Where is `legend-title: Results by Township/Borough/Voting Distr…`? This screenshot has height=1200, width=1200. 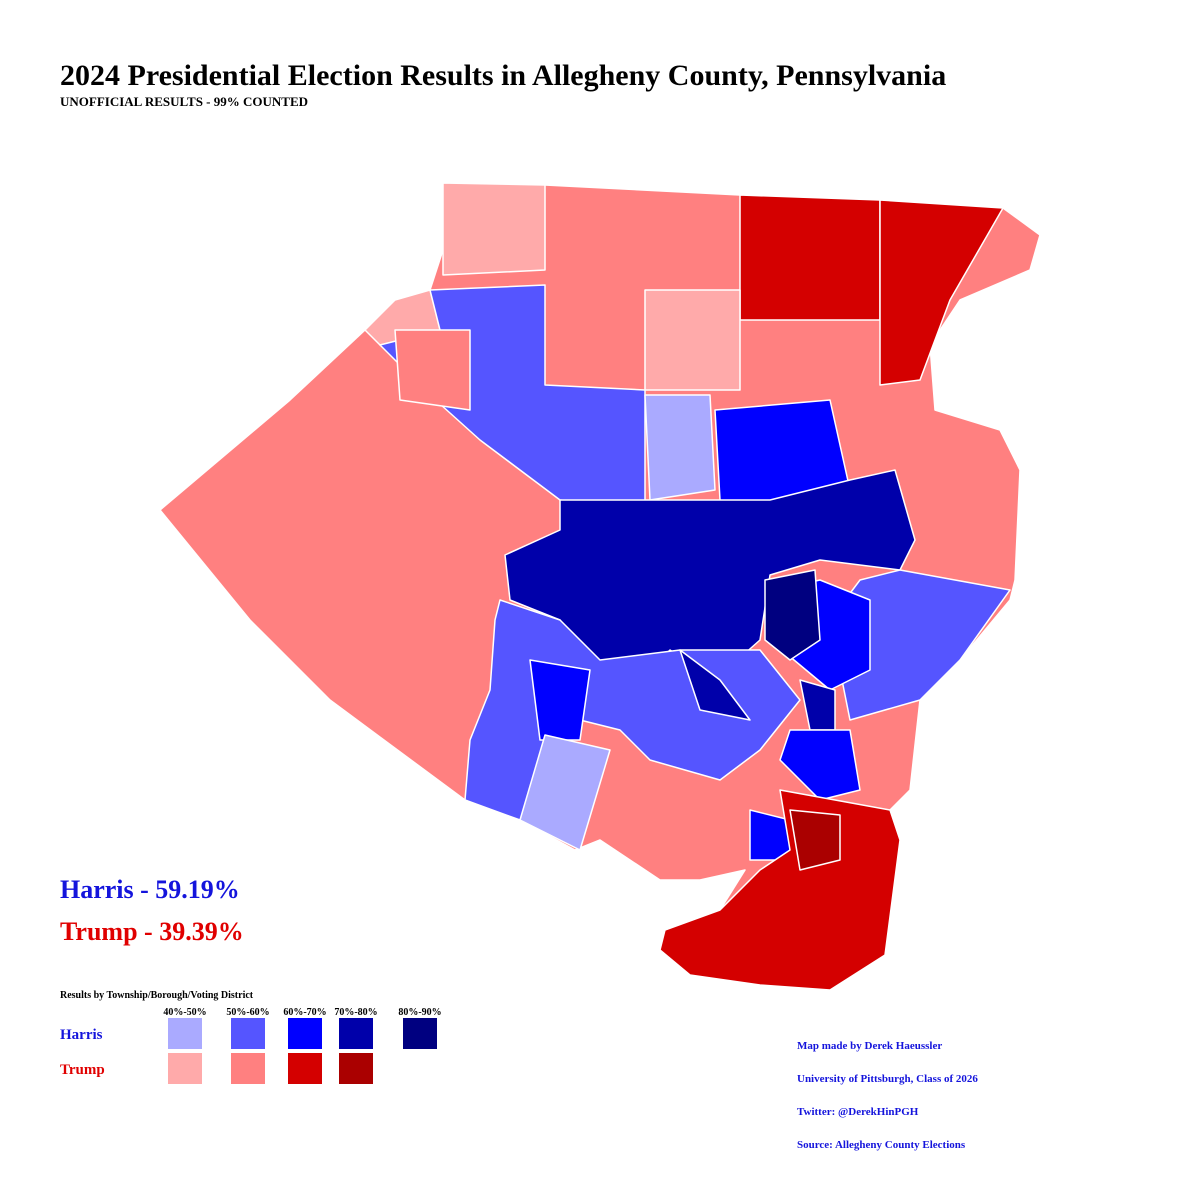
legend-title: Results by Township/Borough/Voting Distr… is located at coordinates (157, 995).